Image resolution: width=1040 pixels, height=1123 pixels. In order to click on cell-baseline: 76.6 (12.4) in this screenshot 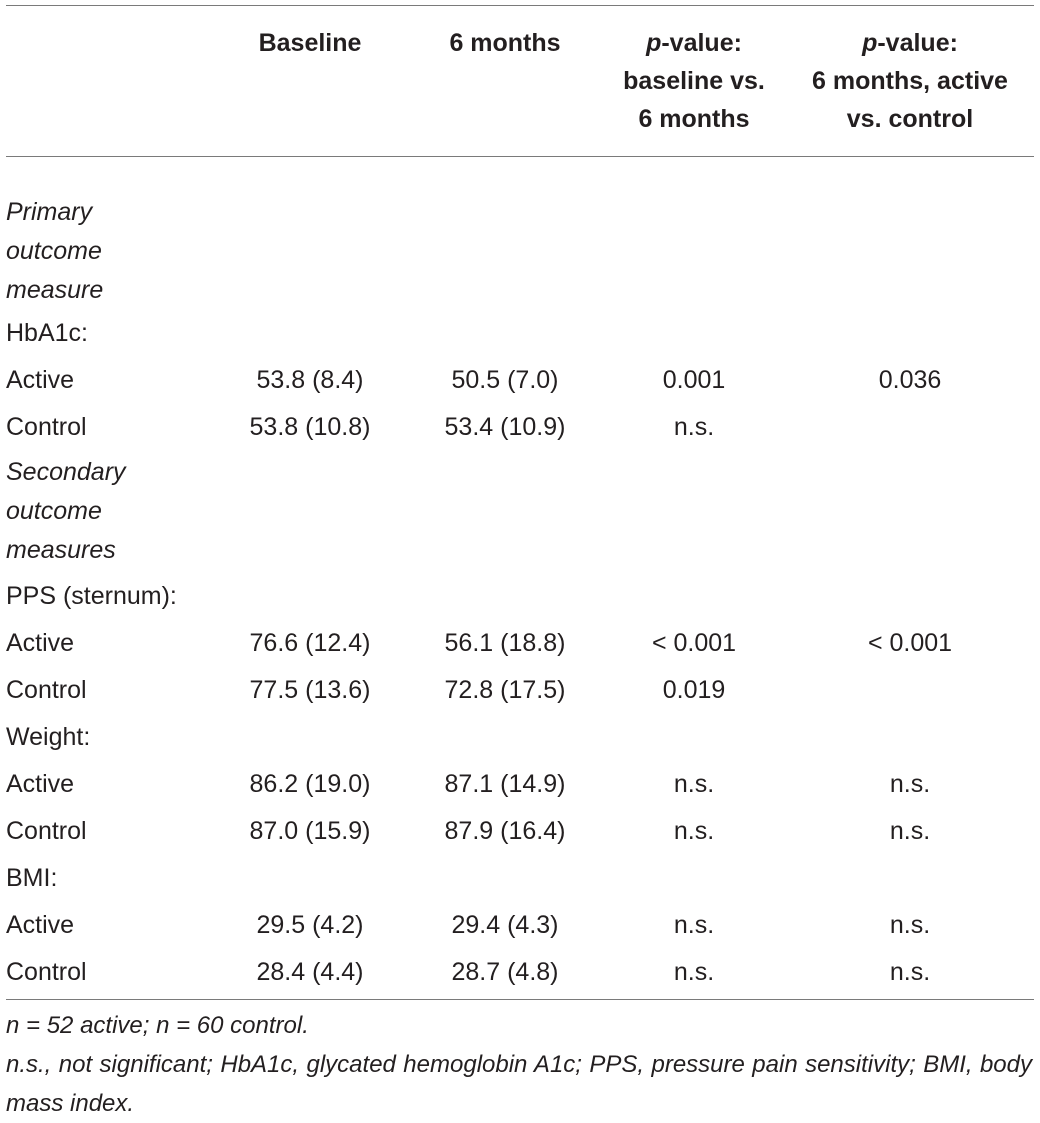, I will do `click(310, 643)`.